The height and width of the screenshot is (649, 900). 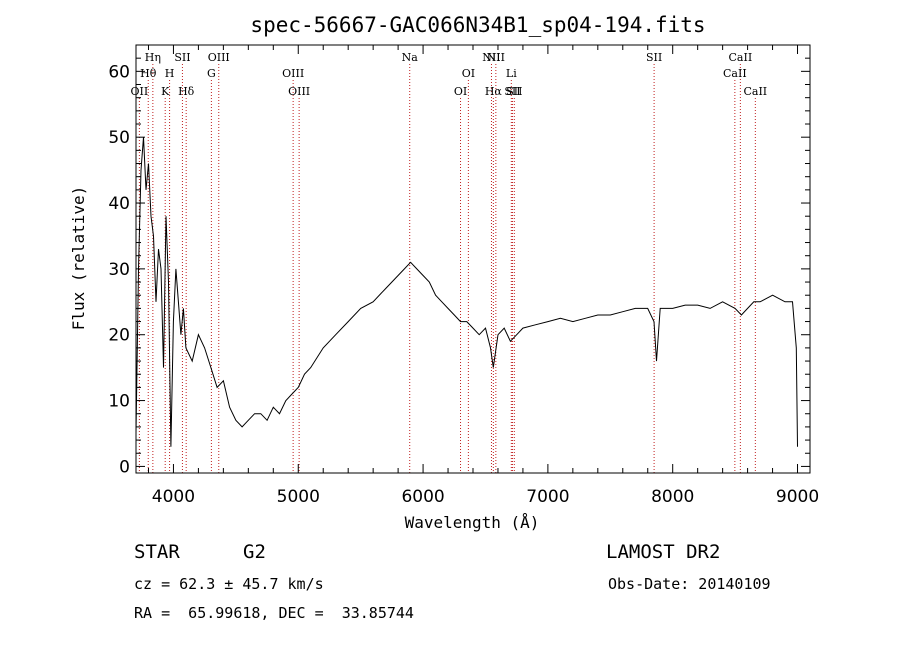 What do you see at coordinates (254, 552) in the screenshot?
I see `object-subclass: G2` at bounding box center [254, 552].